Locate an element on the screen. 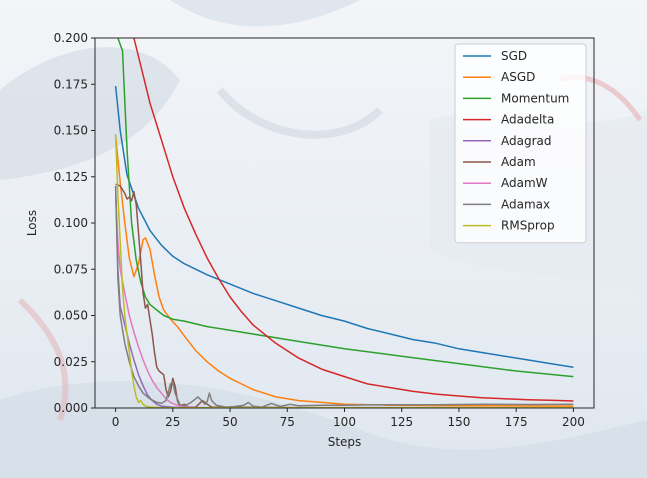  x-tick-label: 0 is located at coordinates (116, 422).